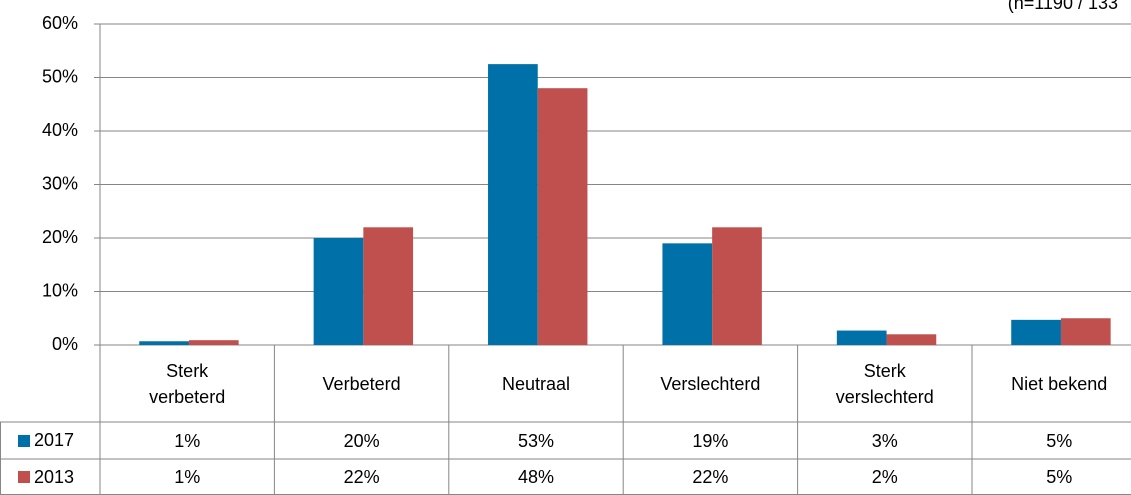  I want to click on table-value: 20%, so click(361, 440).